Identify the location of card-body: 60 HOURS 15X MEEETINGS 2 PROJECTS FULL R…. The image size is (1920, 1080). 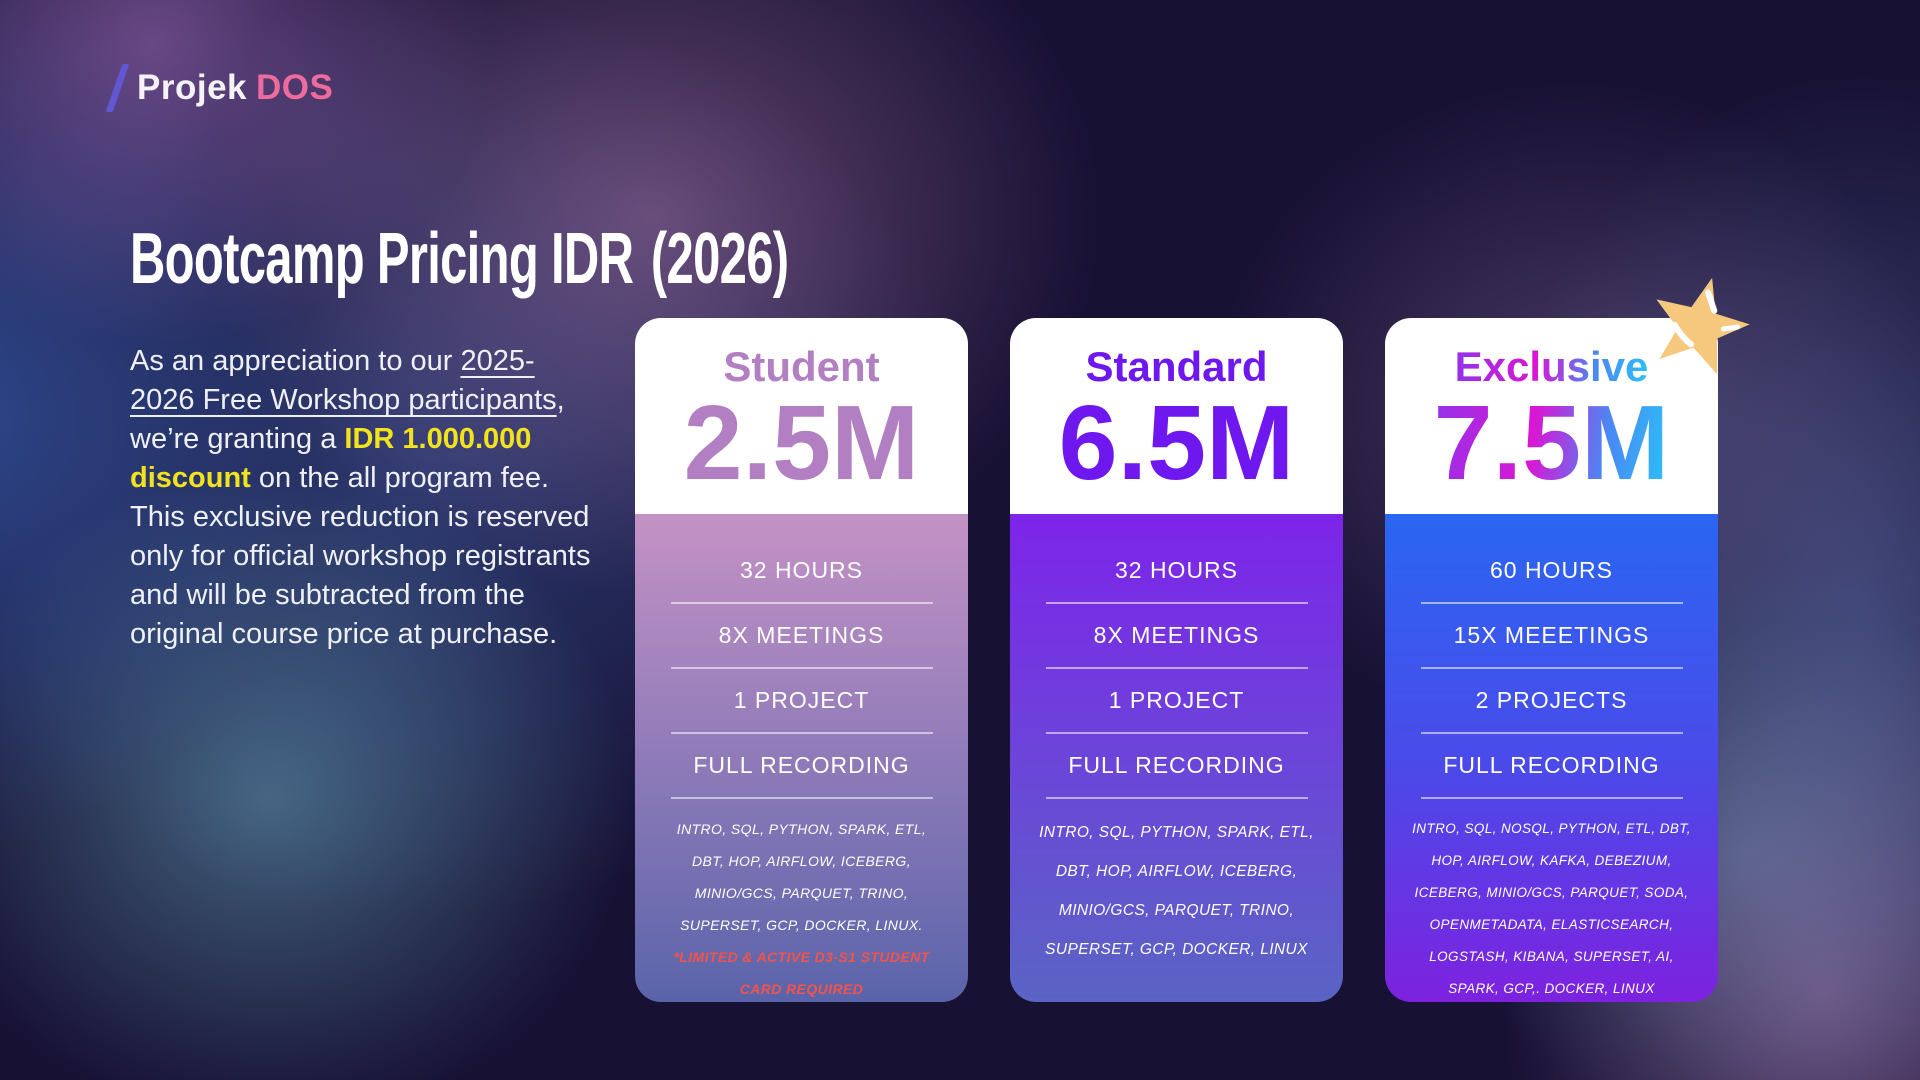
(1551, 758).